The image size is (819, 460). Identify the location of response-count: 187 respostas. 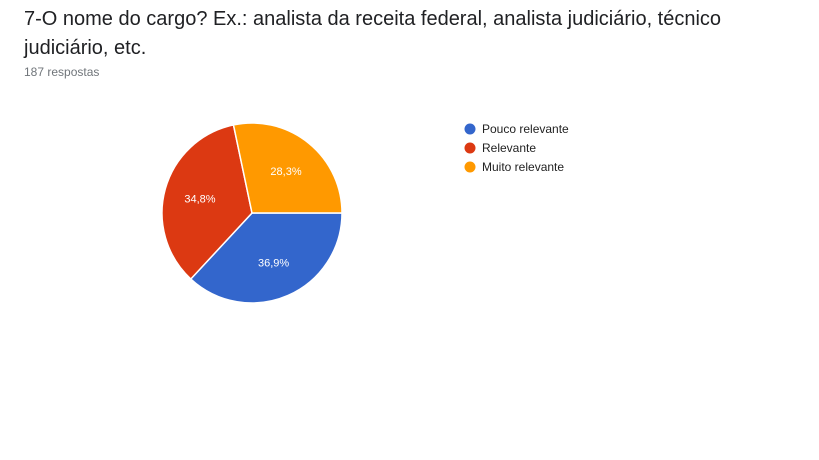
(62, 72).